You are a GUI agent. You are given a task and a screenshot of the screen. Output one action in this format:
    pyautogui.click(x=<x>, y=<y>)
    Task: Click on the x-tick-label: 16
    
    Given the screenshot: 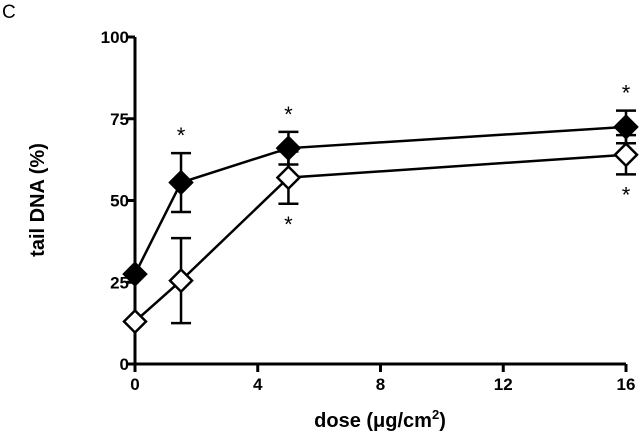 What is the action you would take?
    pyautogui.click(x=626, y=384)
    